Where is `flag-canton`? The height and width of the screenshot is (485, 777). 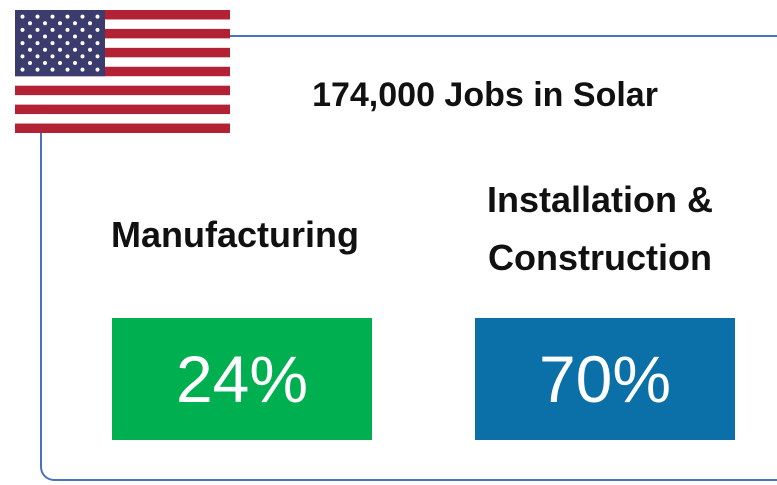
flag-canton is located at coordinates (60, 43).